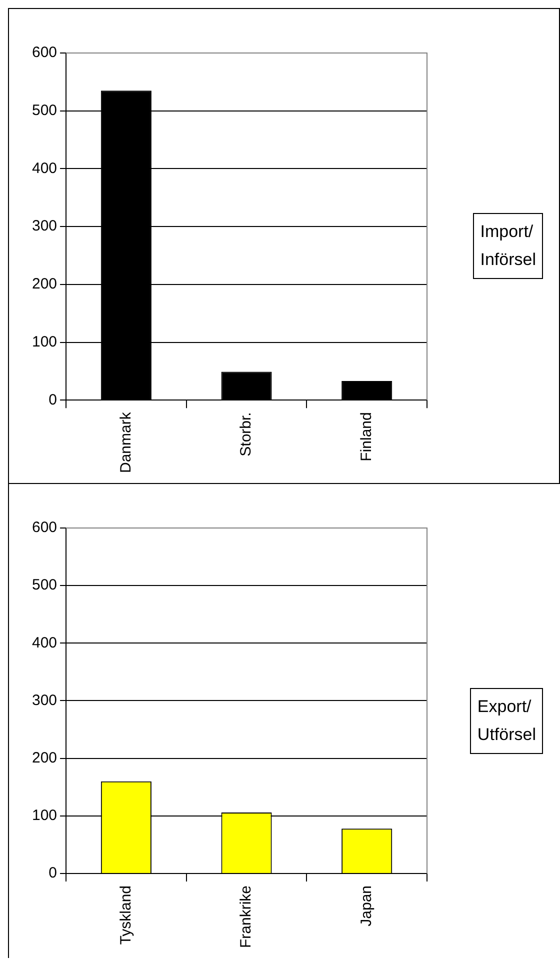 Image resolution: width=560 pixels, height=969 pixels. Describe the element at coordinates (506, 721) in the screenshot. I see `text: Export/ Utförsel` at that location.